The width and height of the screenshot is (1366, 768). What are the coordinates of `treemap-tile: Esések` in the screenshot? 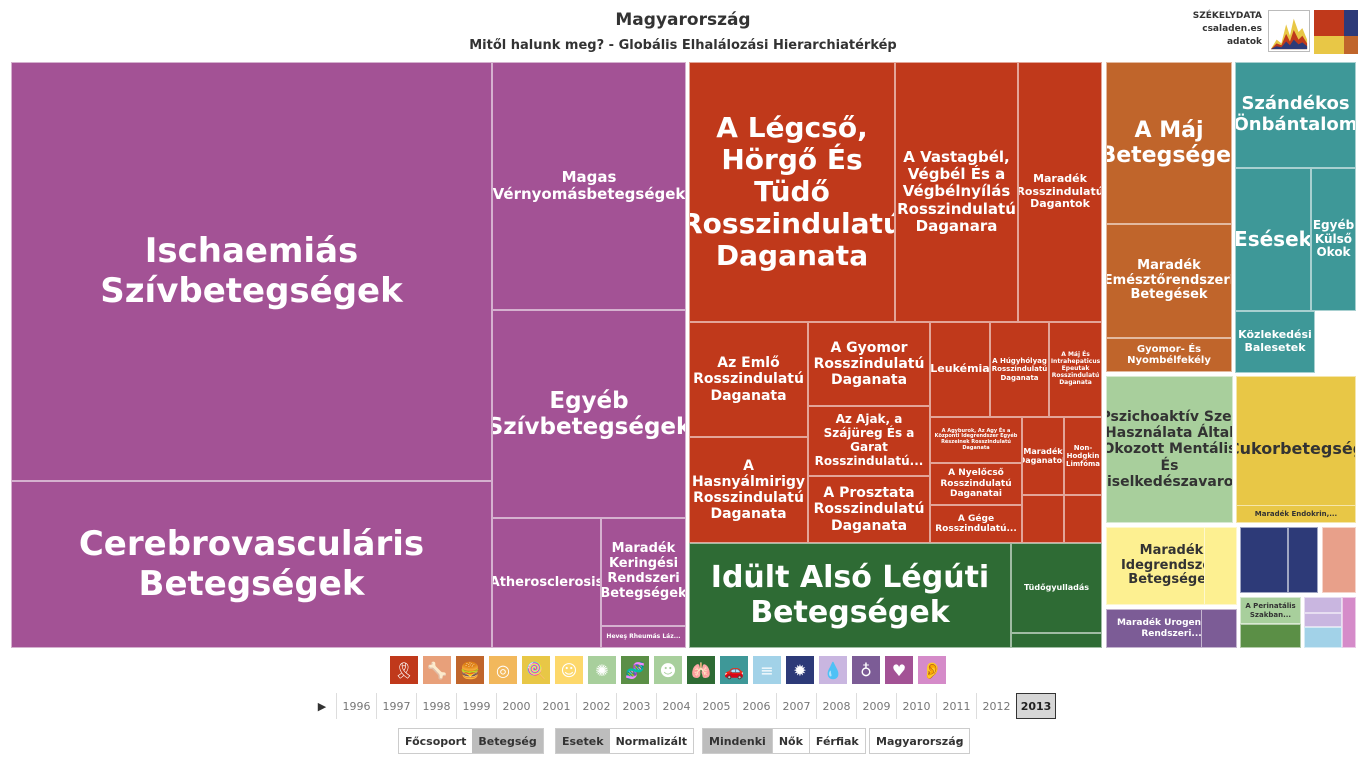 It's located at (1273, 239).